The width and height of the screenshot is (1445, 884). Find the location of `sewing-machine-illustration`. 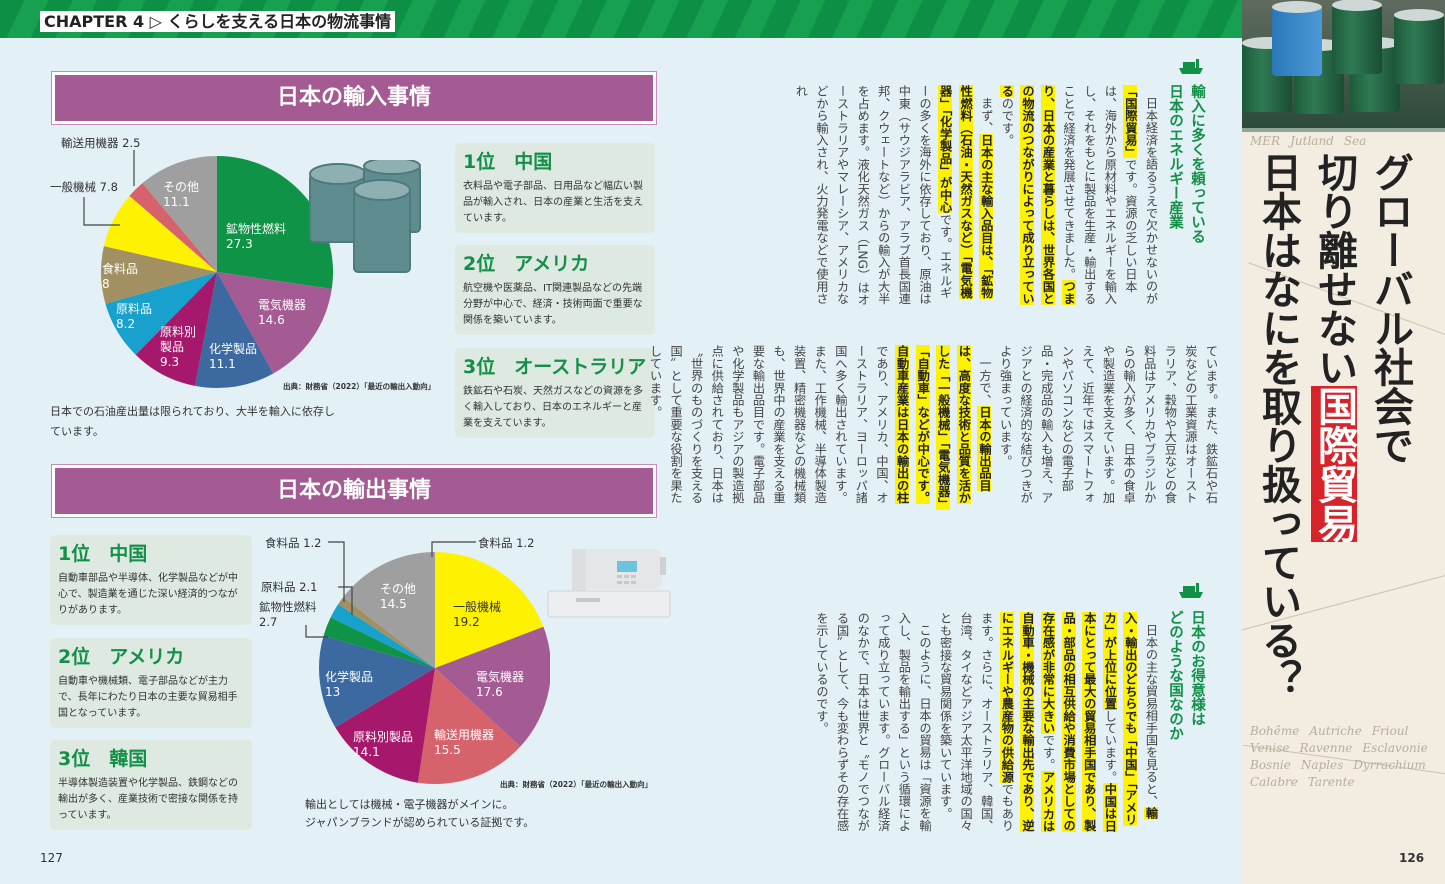

sewing-machine-illustration is located at coordinates (609, 583).